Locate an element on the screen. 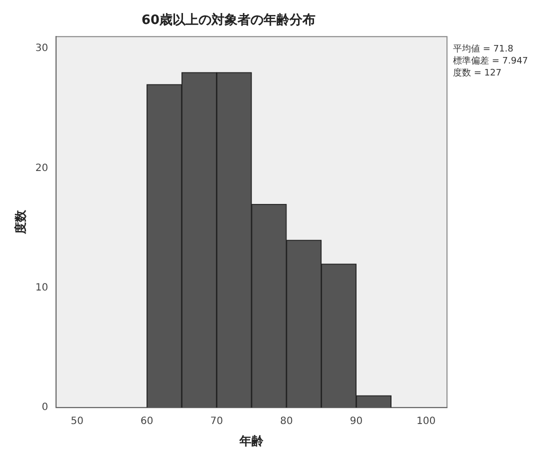 This screenshot has width=547, height=463. text: 標準偏差 = 7.947 is located at coordinates (490, 60).